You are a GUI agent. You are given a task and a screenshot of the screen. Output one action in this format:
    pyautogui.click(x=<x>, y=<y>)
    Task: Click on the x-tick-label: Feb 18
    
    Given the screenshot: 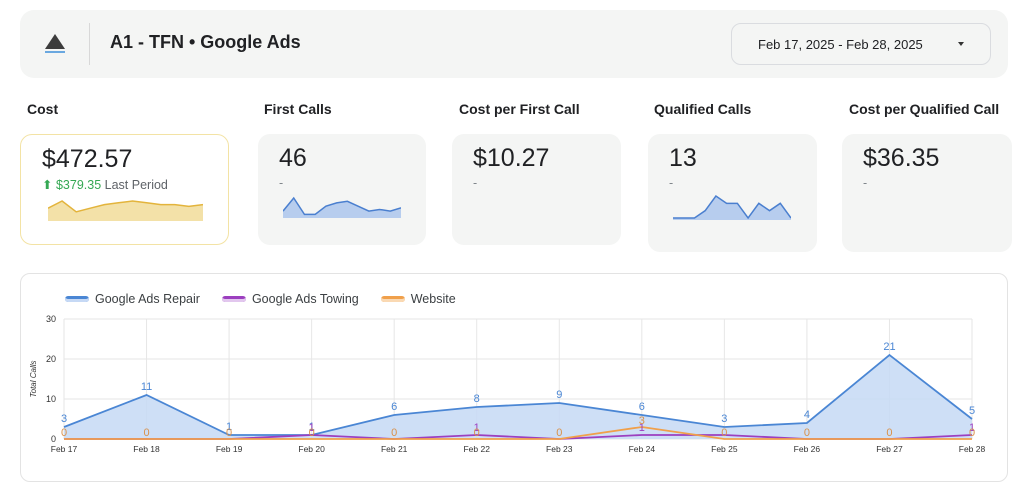 What is the action you would take?
    pyautogui.click(x=146, y=449)
    